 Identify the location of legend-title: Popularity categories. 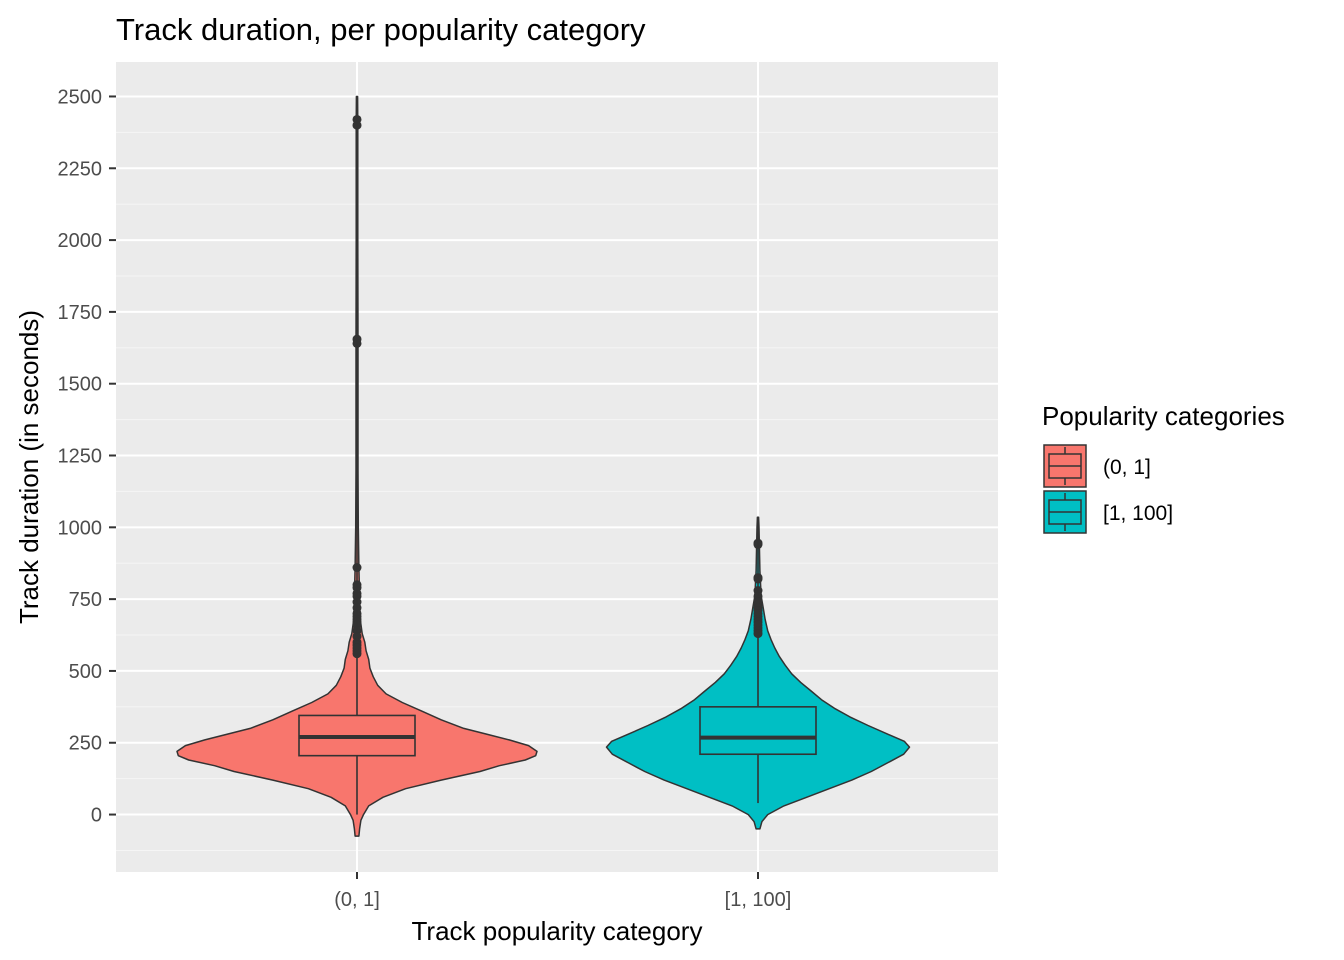
(1163, 416).